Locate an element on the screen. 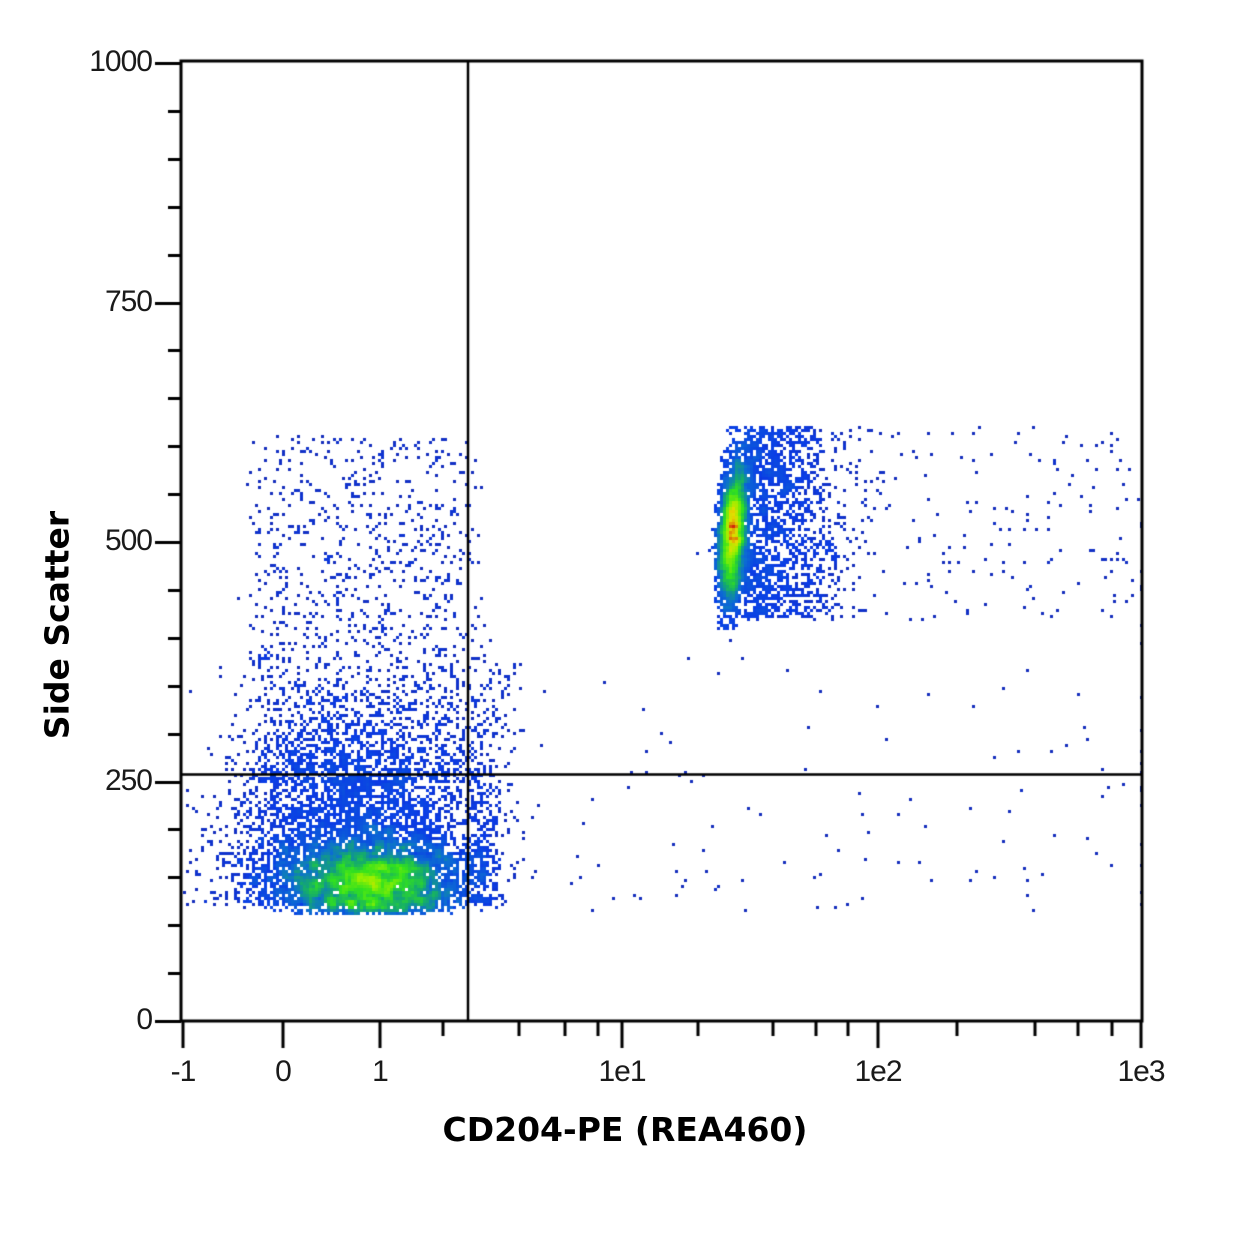  x-tick-label-1e2: 1e2 is located at coordinates (878, 1071).